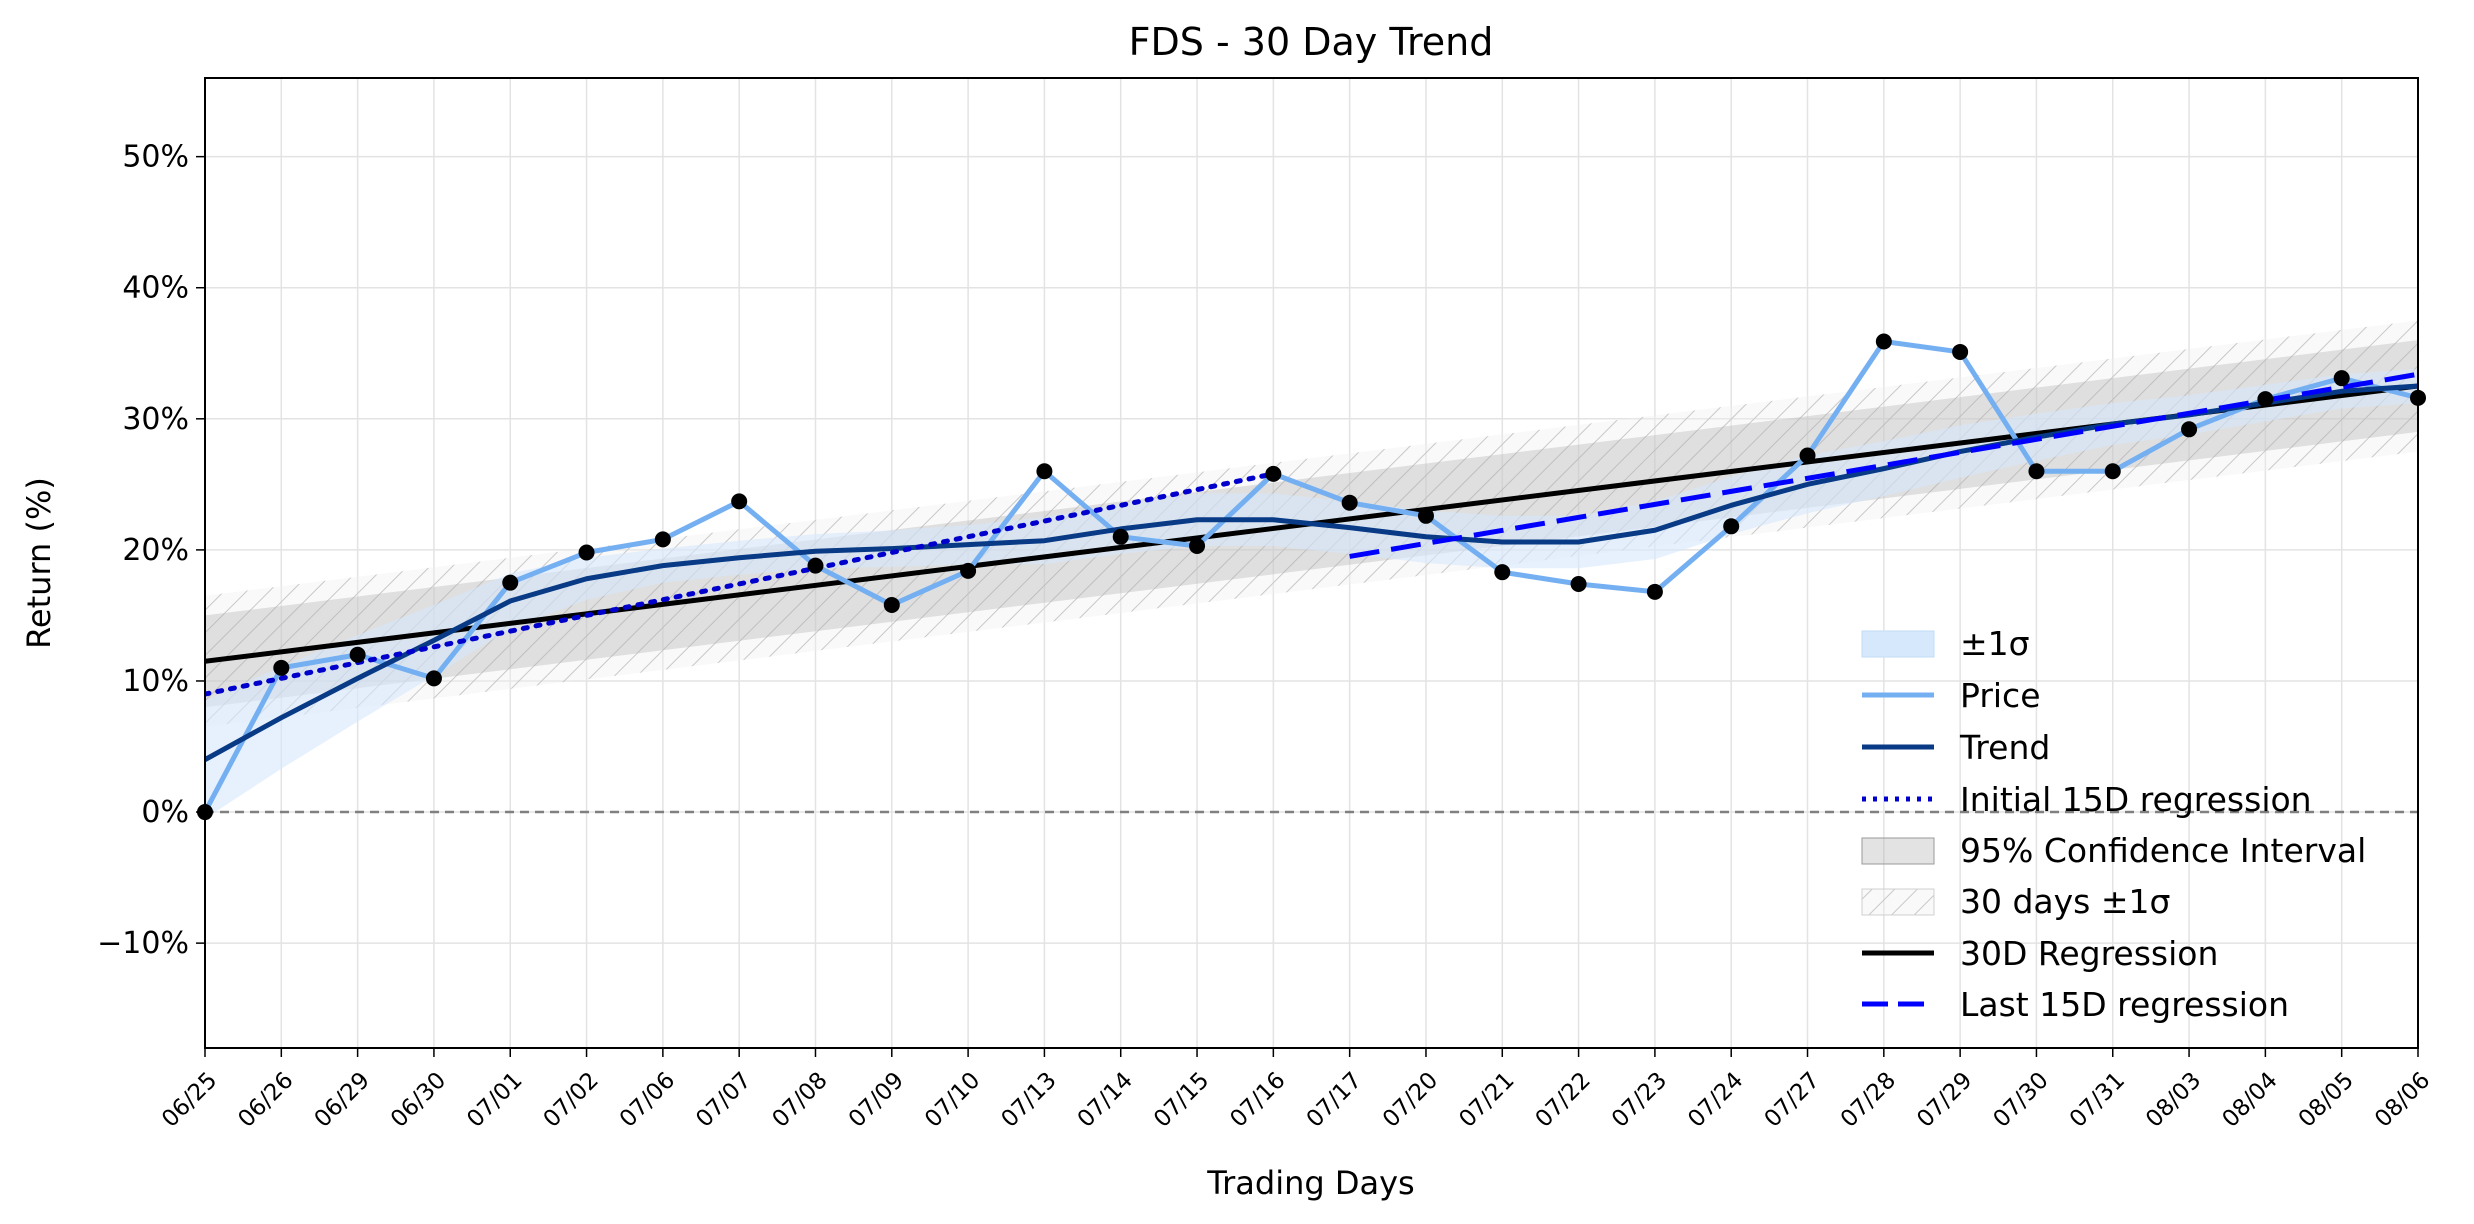 This screenshot has height=1224, width=2474. Describe the element at coordinates (1105, 1099) in the screenshot. I see `x-tick-label: 07/14` at that location.